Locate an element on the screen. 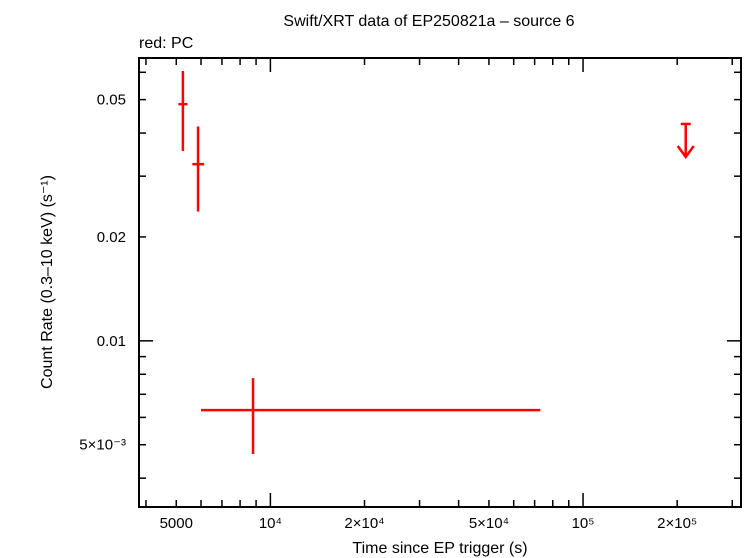 Image resolution: width=746 pixels, height=558 pixels. y-tick-label: 5×10⁻³ is located at coordinates (102, 445).